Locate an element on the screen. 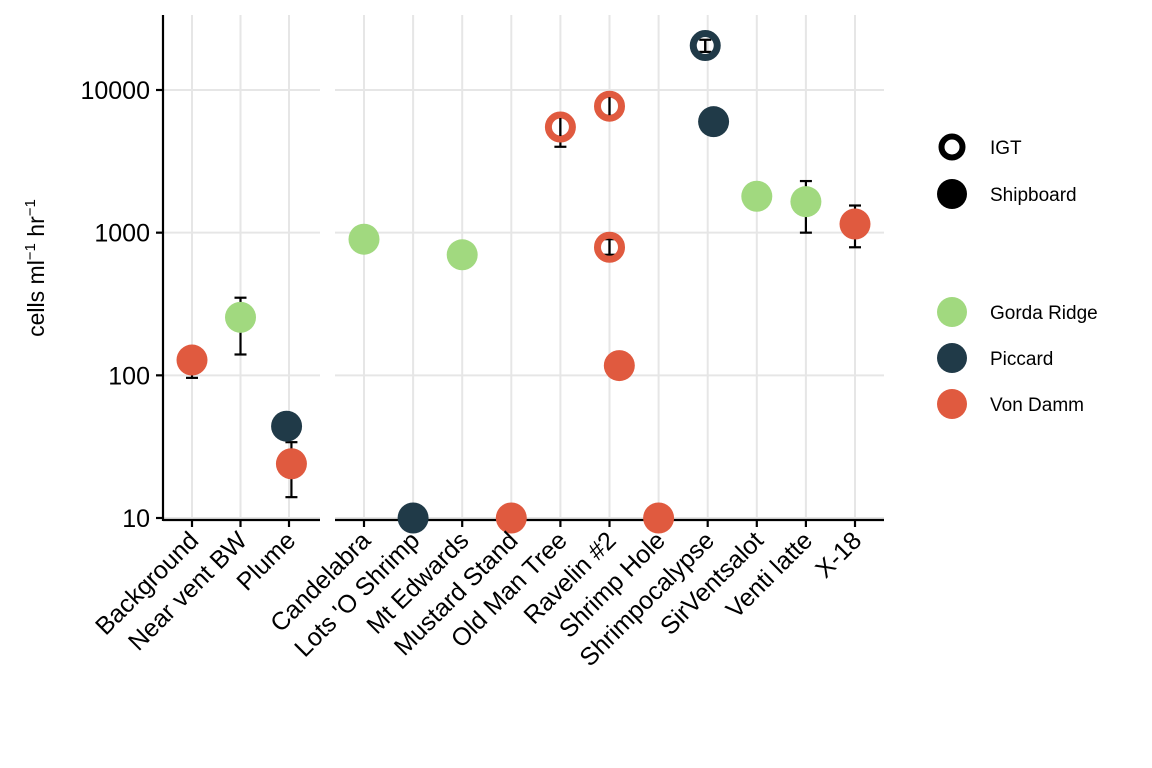 The width and height of the screenshot is (1152, 768). legend-layer: IGT Shipboard Gorda Ridge Piccard Von Damm is located at coordinates (1017, 276).